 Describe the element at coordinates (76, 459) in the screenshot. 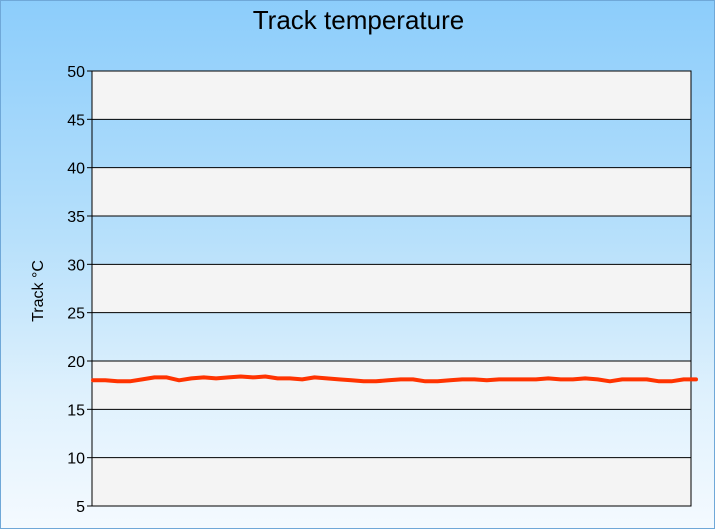

I see `y-tick-label: 10` at that location.